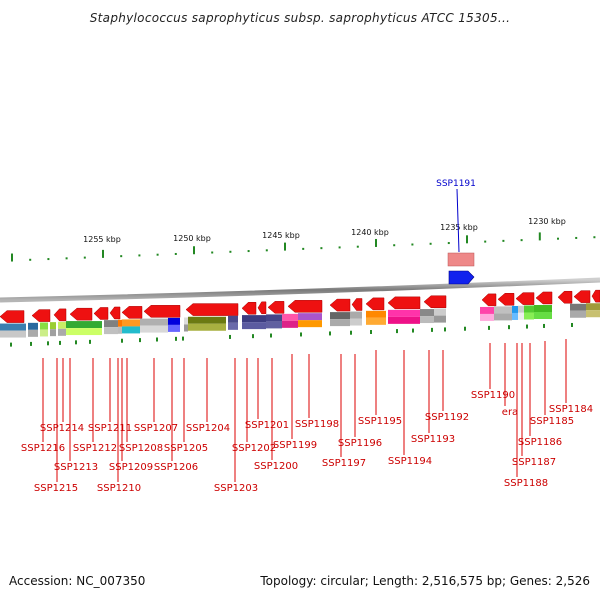 The image size is (600, 600). What do you see at coordinates (410, 461) in the screenshot?
I see `gene-label: SSP1194` at bounding box center [410, 461].